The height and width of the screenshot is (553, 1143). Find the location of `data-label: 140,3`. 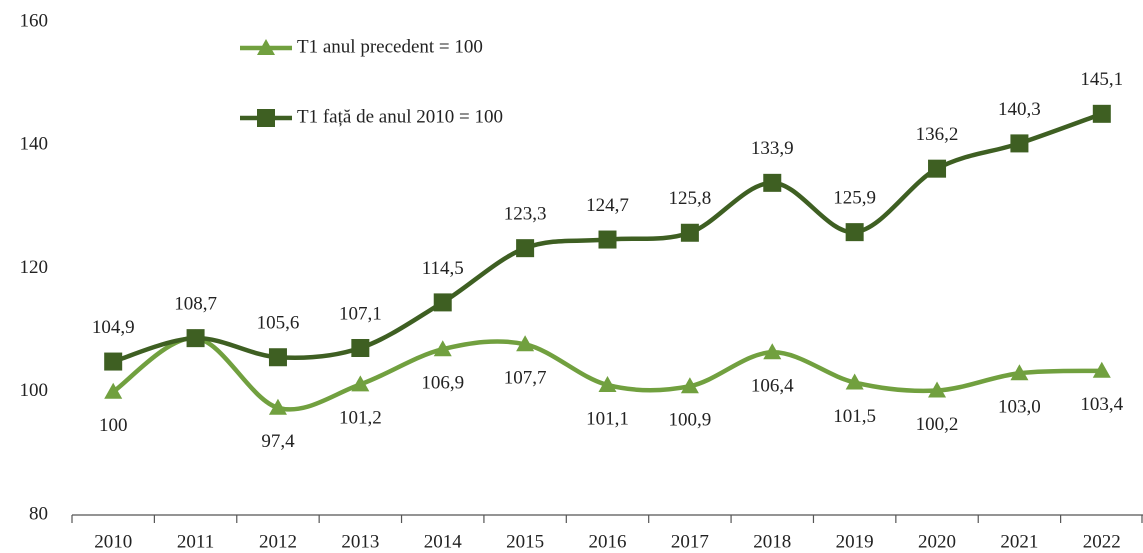

data-label: 140,3 is located at coordinates (1019, 109).